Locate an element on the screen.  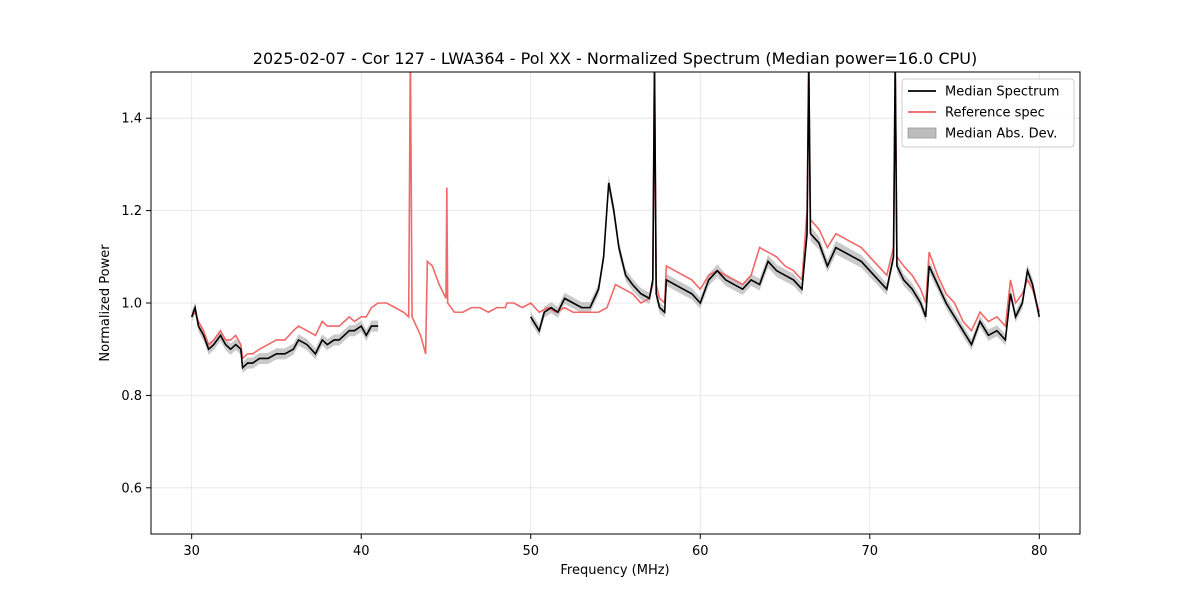
y-tick-label: 1.0 is located at coordinates (131, 304).